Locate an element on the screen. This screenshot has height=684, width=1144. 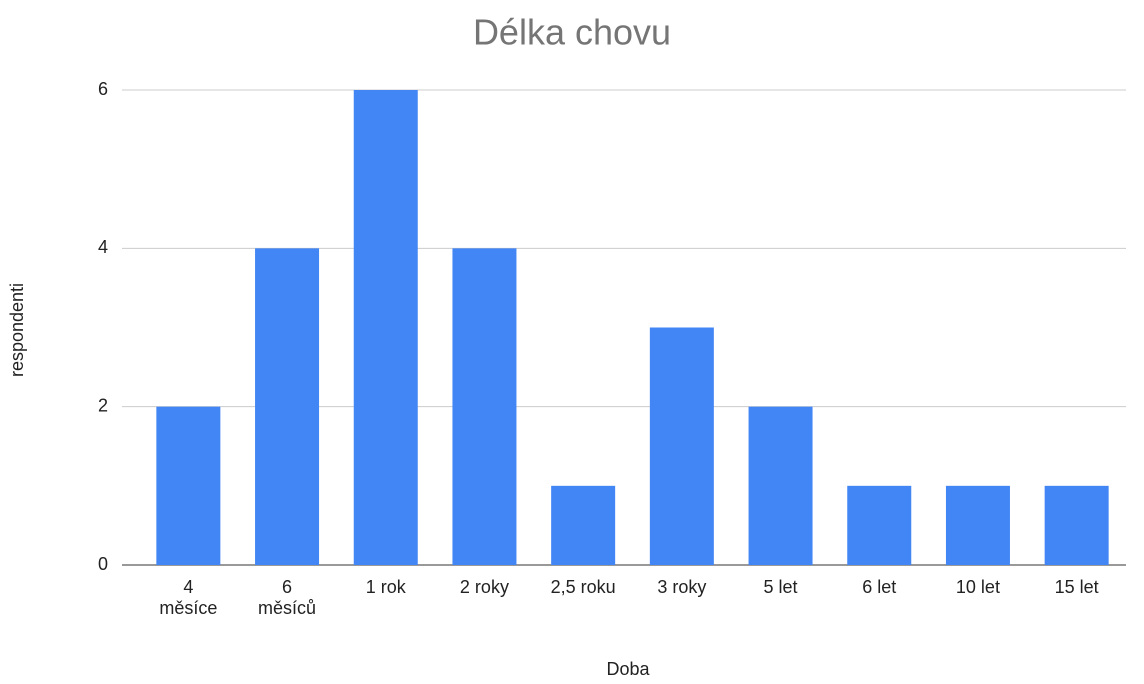
x-tick-label: 1 rok is located at coordinates (385, 587).